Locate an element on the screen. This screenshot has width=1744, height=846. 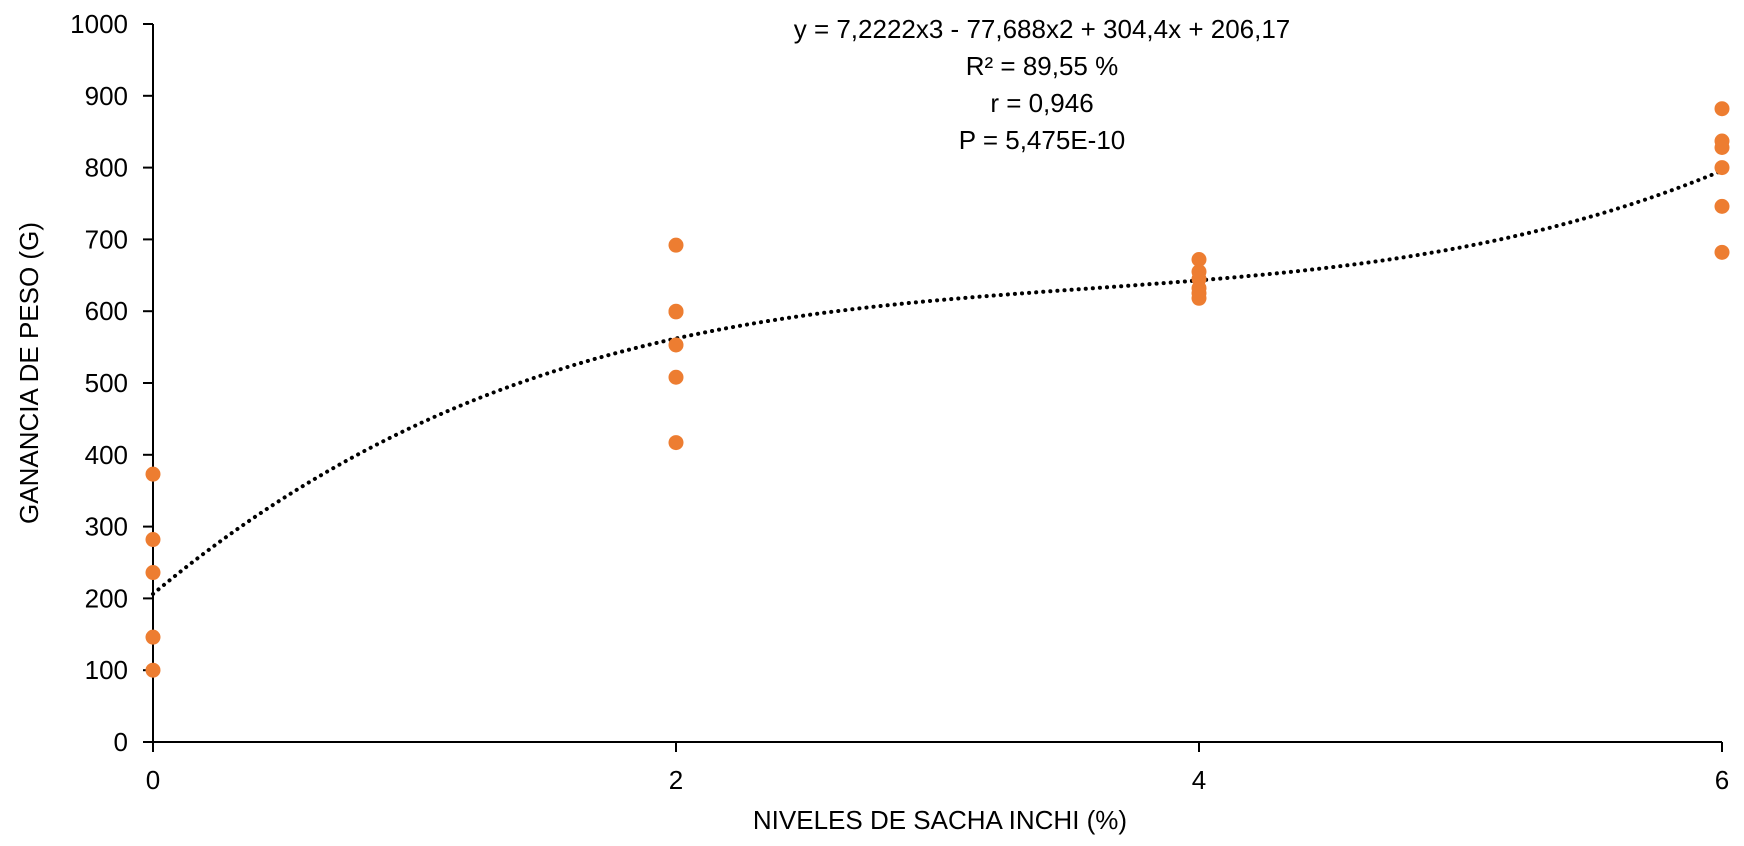
y-tick-label: 100 is located at coordinates (106, 670).